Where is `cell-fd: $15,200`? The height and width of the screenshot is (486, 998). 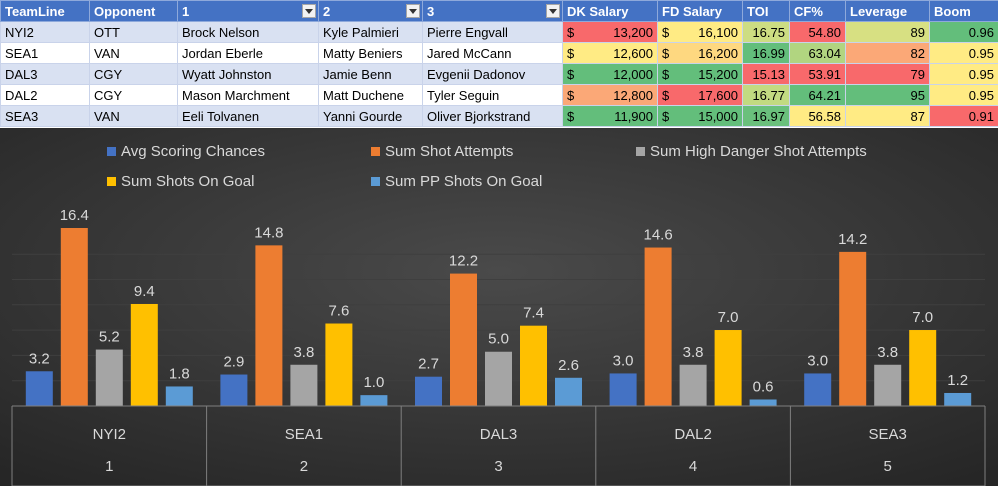
cell-fd: $15,200 is located at coordinates (700, 74).